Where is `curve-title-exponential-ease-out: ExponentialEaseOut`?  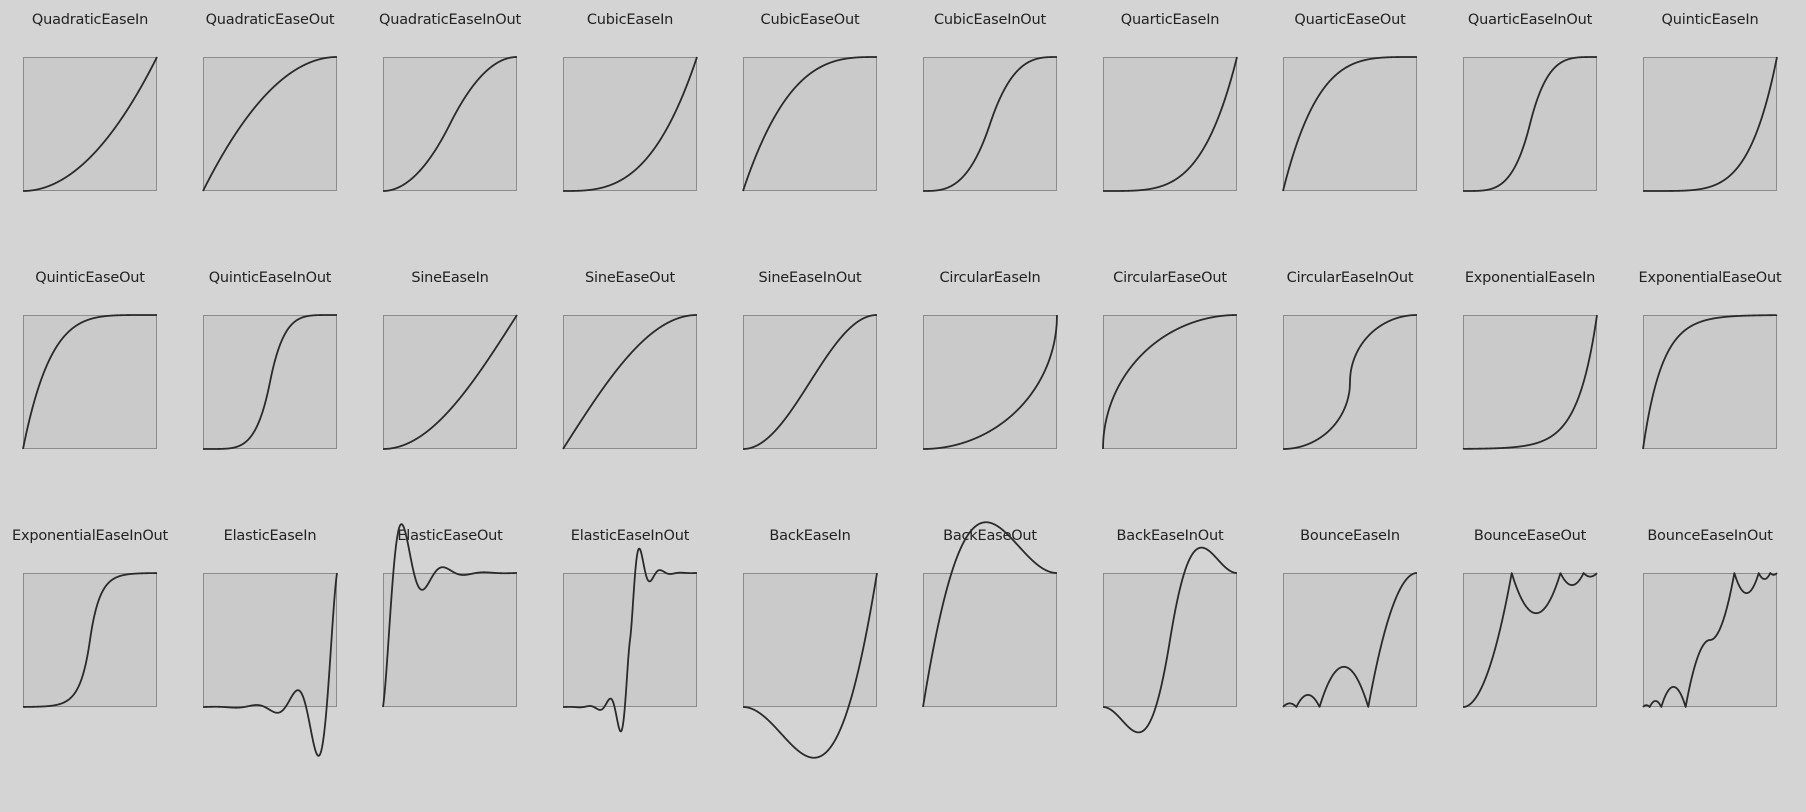 curve-title-exponential-ease-out: ExponentialEaseOut is located at coordinates (1710, 278).